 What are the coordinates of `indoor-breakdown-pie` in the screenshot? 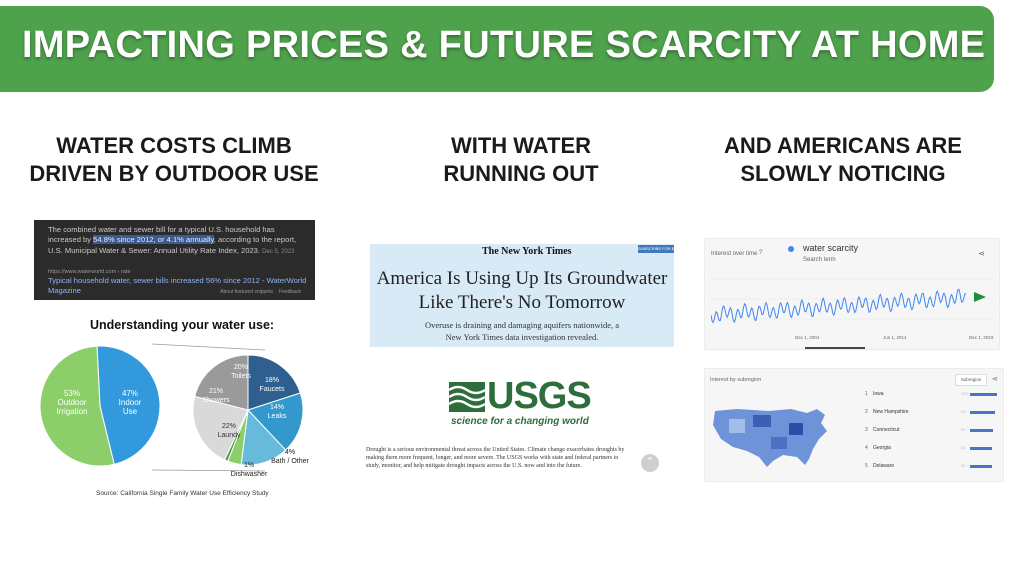 It's located at (248, 410).